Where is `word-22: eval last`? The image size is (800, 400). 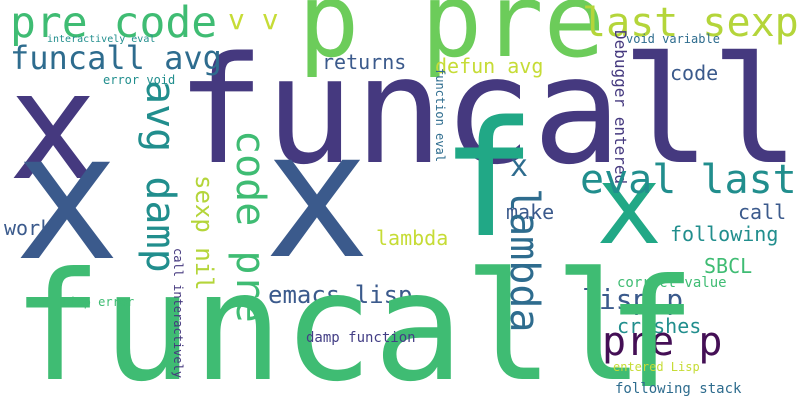
word-22: eval last is located at coordinates (688, 180).